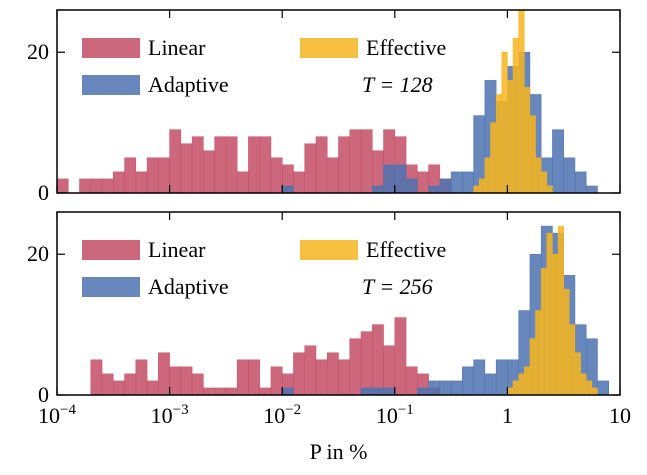 This screenshot has height=475, width=647. What do you see at coordinates (181, 410) in the screenshot?
I see `x-tick-exponent: −3` at bounding box center [181, 410].